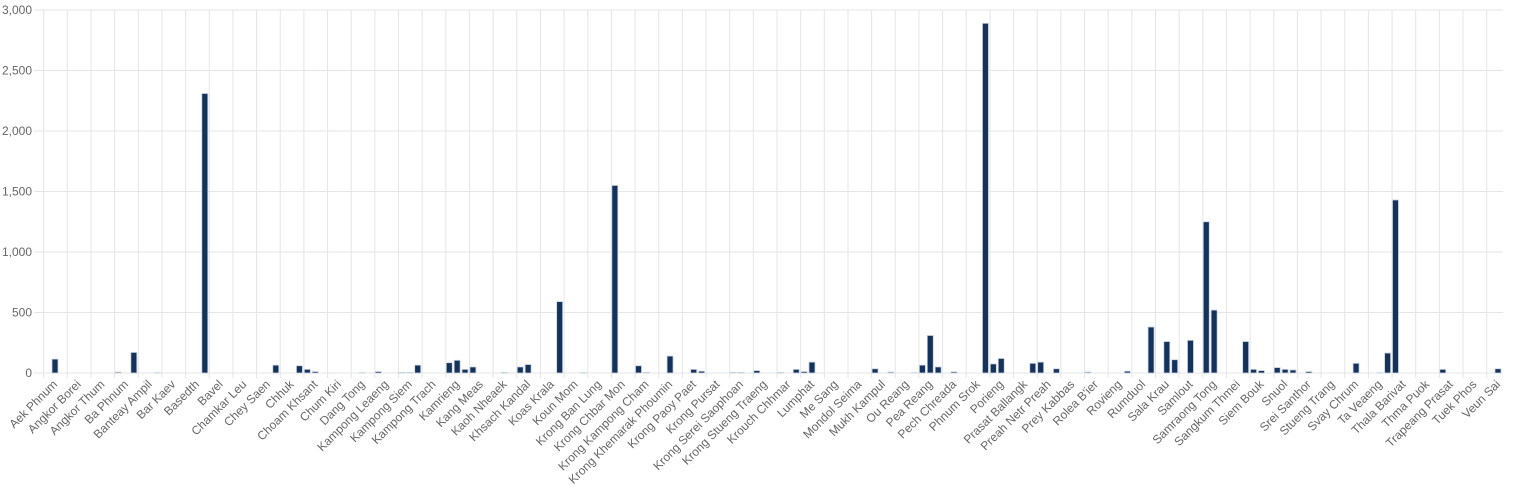 Image resolution: width=1513 pixels, height=504 pixels. What do you see at coordinates (28, 373) in the screenshot?
I see `y-tick-label: 0` at bounding box center [28, 373].